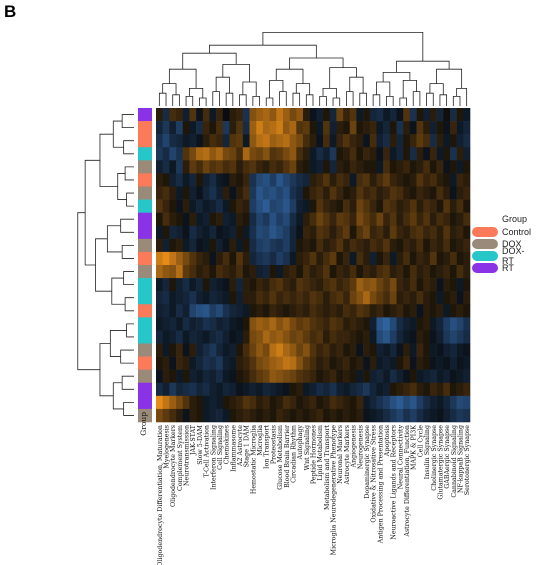 The height and width of the screenshot is (565, 550). What do you see at coordinates (340, 454) in the screenshot?
I see `column-label: Neuronal Markers` at bounding box center [340, 454].